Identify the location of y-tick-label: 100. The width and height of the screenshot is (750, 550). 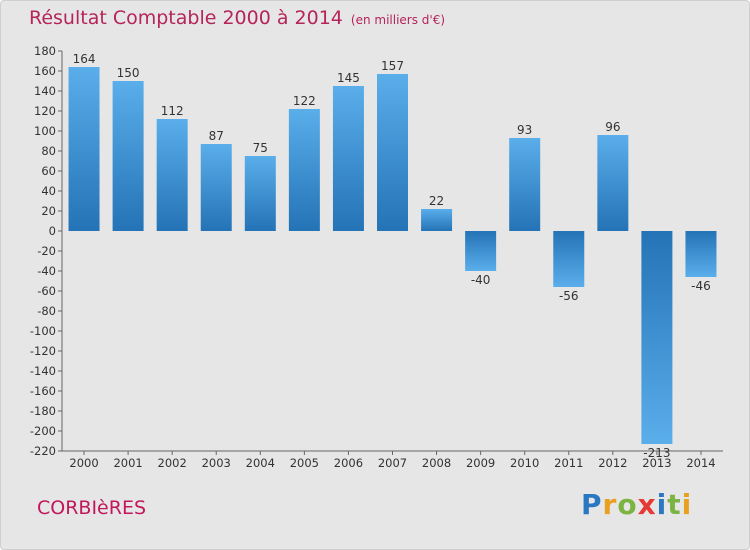
(45, 131).